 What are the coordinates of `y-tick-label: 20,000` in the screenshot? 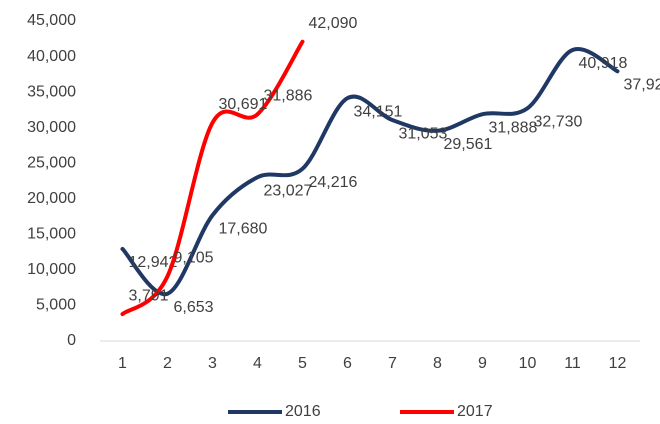 It's located at (51, 198).